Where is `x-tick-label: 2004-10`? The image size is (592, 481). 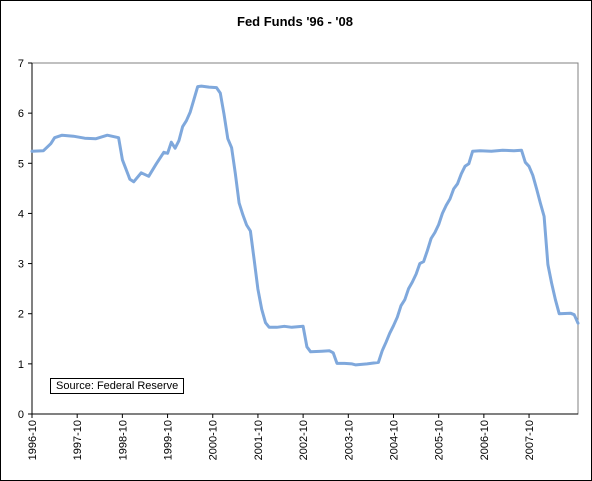 x-tick-label: 2004-10 is located at coordinates (394, 440).